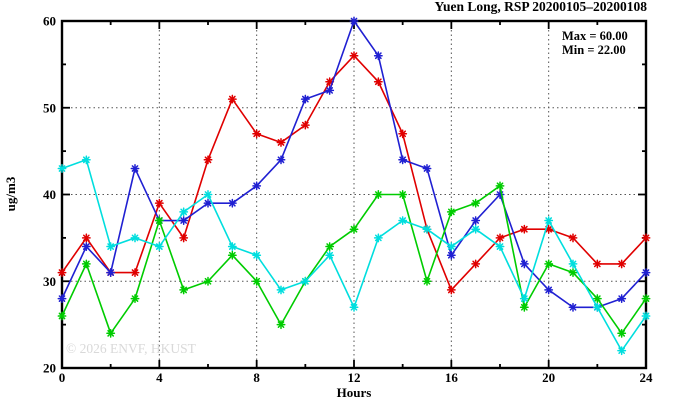 This screenshot has height=409, width=674. I want to click on x-tick-label: 24, so click(647, 377).